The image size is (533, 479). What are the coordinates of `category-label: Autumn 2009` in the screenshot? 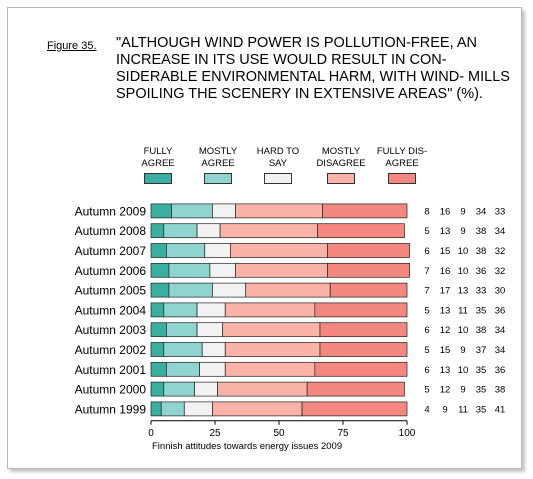 It's located at (111, 211).